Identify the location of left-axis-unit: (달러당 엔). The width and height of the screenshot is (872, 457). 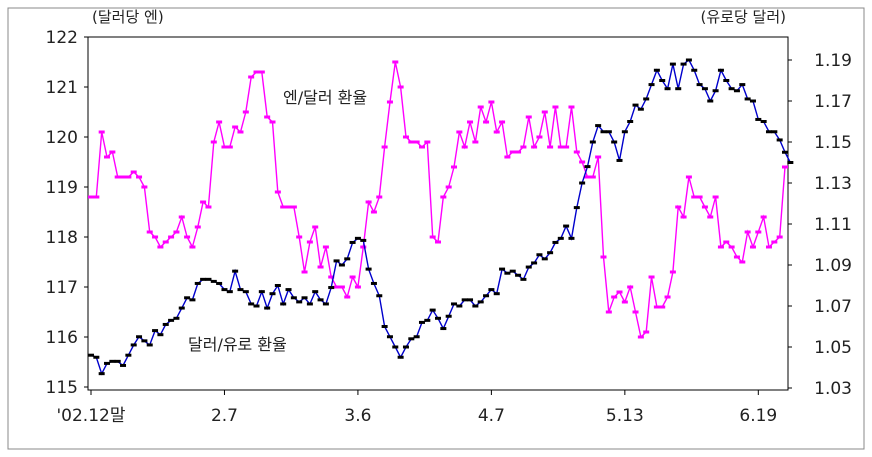
(128, 17).